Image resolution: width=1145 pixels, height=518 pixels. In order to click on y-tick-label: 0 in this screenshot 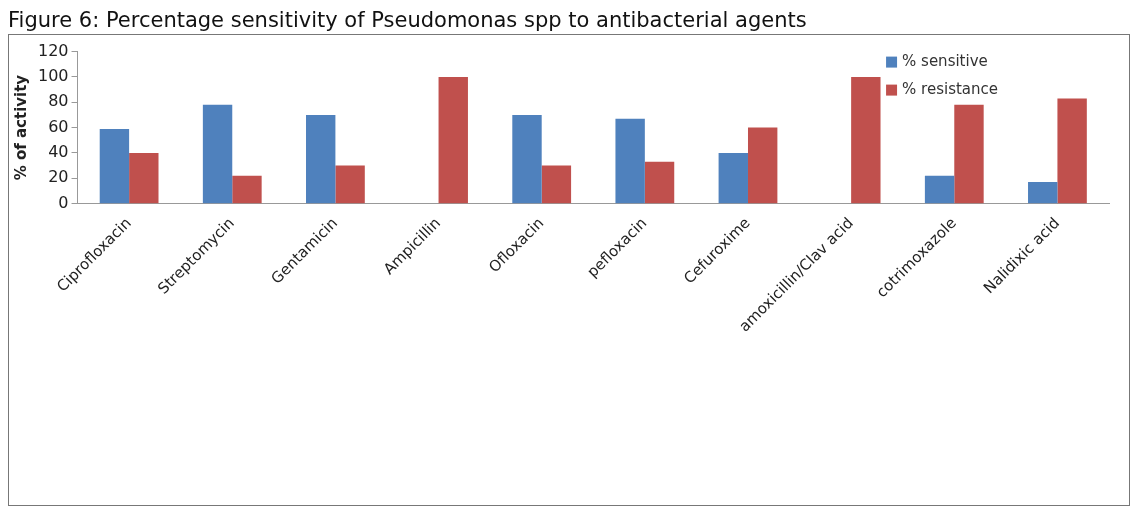, I will do `click(63, 202)`.